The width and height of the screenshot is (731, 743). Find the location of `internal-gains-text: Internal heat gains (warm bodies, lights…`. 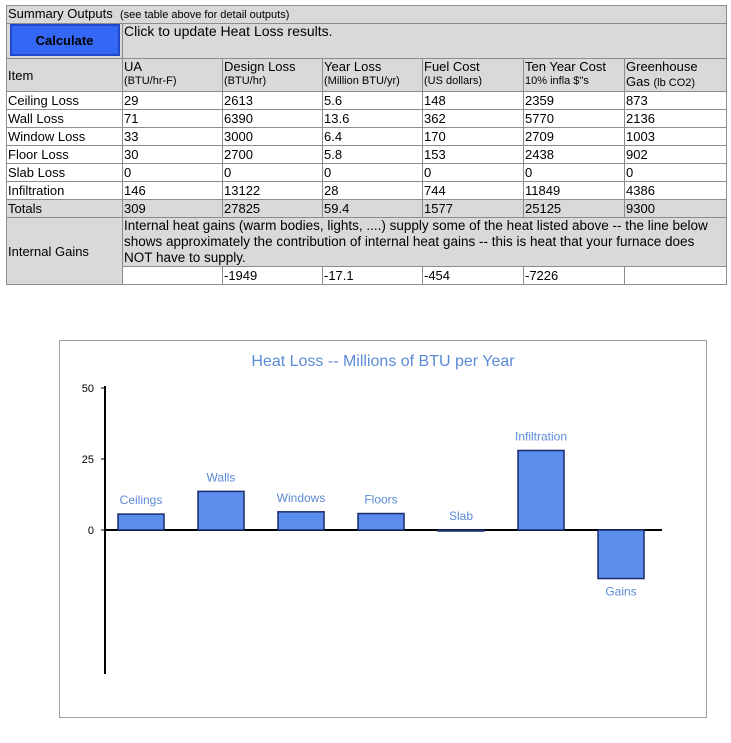

internal-gains-text: Internal heat gains (warm bodies, lights… is located at coordinates (424, 242).